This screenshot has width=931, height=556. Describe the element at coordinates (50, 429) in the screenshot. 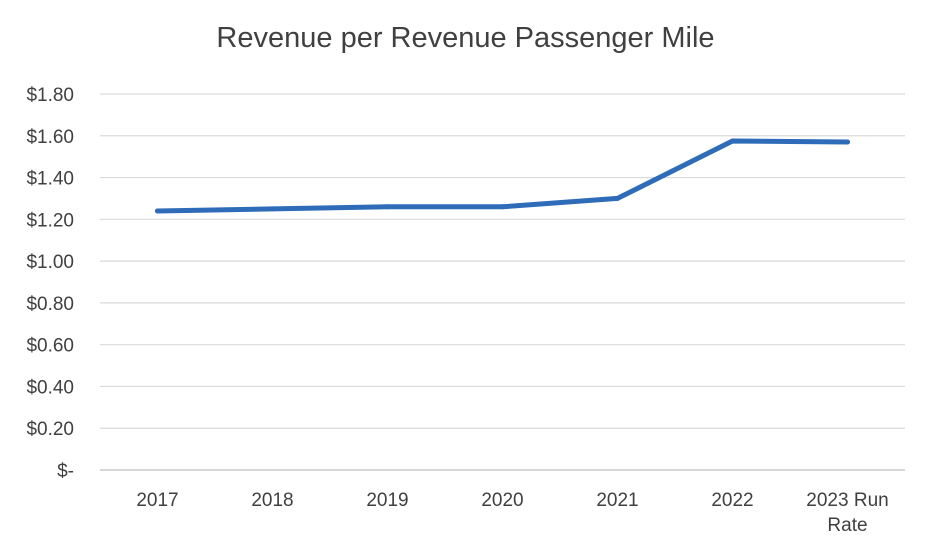

I see `y-tick-label: $0.20` at that location.